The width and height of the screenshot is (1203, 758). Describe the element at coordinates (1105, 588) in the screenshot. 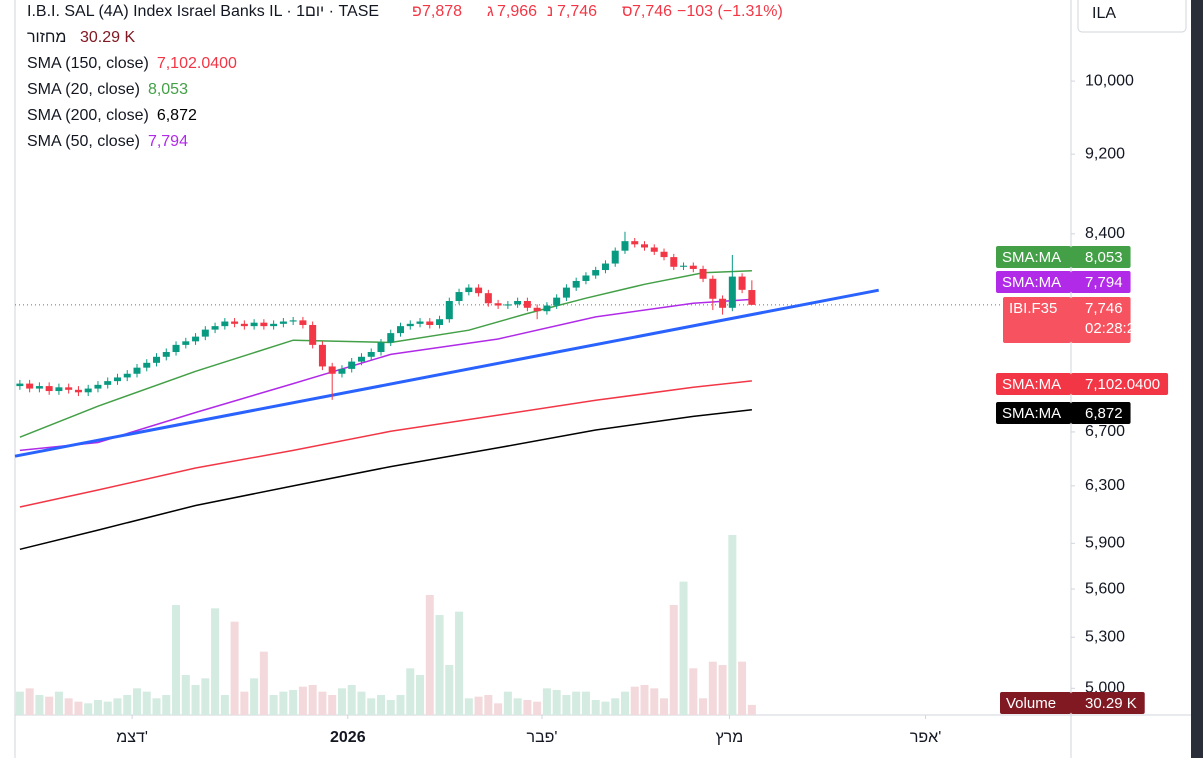

I see `y-tick-label: 5,600` at that location.